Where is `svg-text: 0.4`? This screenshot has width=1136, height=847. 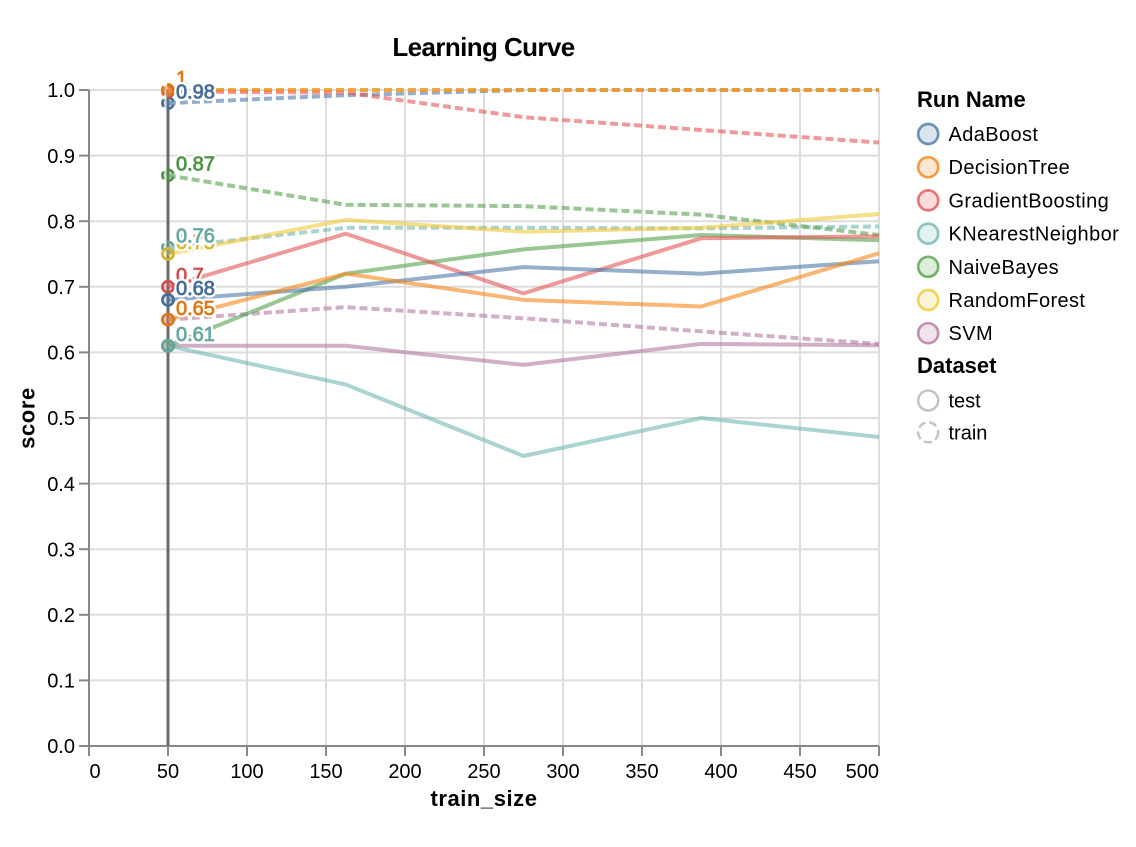
svg-text: 0.4 is located at coordinates (61, 485).